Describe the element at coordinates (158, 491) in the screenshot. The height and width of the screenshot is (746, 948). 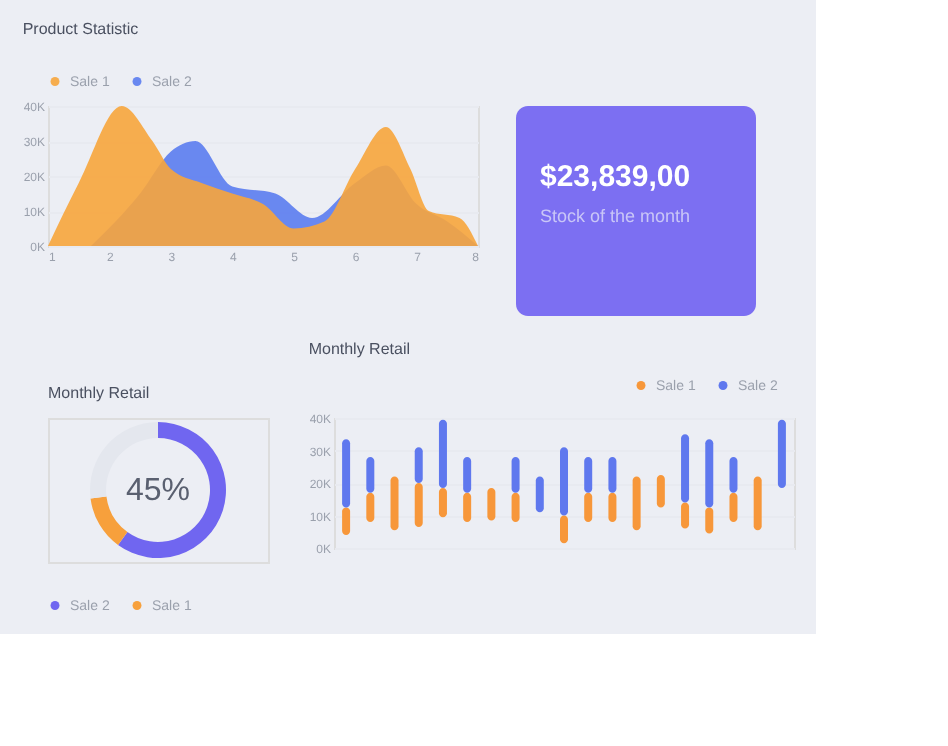
I see `text: 45%` at that location.